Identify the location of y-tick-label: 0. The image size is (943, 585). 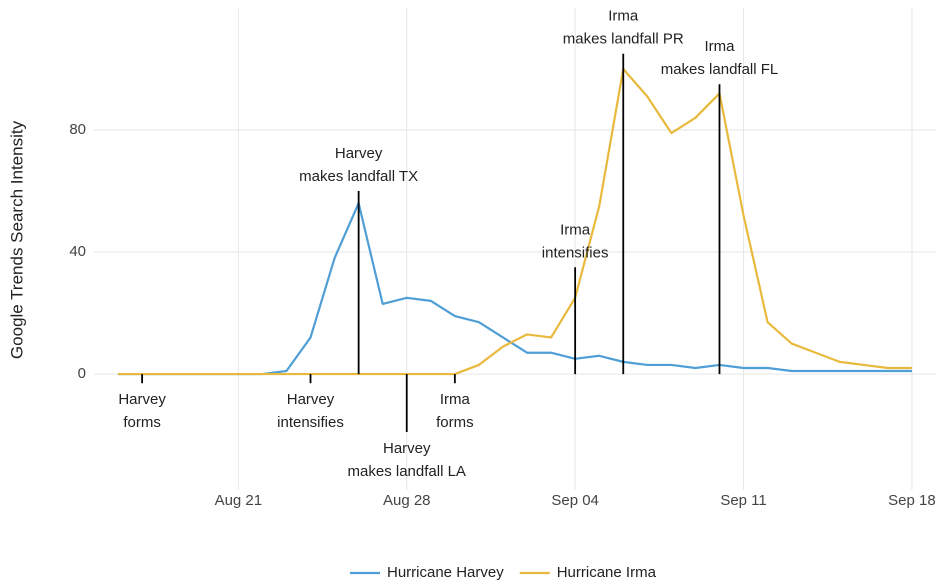
(82, 373).